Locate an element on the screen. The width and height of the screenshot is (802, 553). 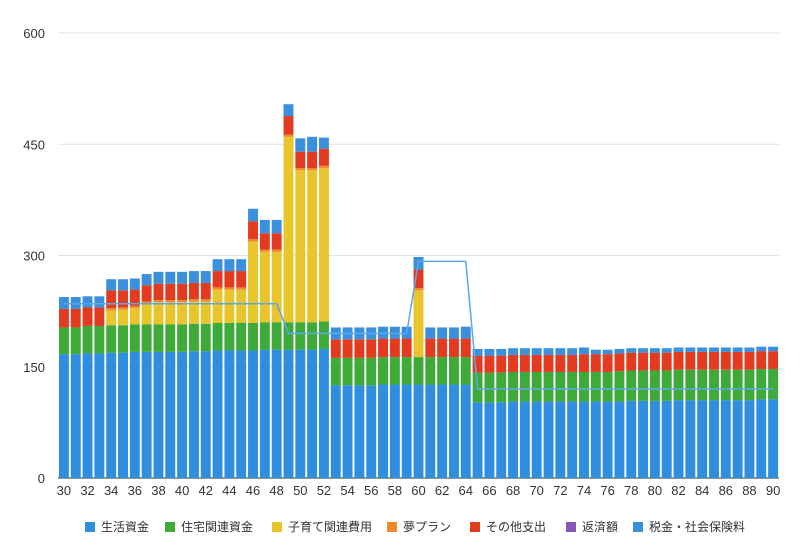
x-tick-label: 38 is located at coordinates (158, 490).